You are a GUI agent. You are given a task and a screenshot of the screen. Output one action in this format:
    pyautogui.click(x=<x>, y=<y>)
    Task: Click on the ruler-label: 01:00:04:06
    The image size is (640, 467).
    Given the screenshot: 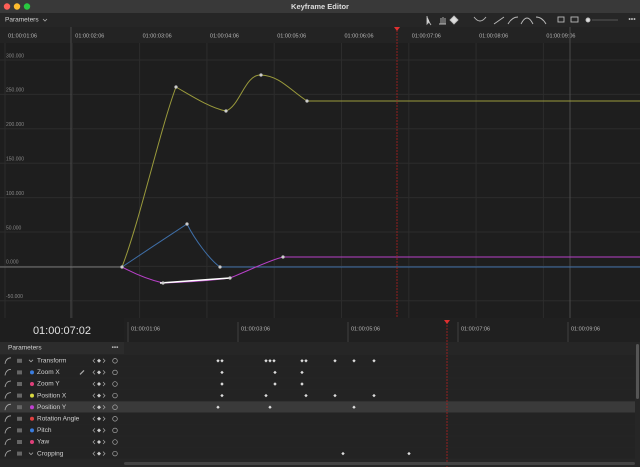 What is the action you would take?
    pyautogui.click(x=224, y=36)
    